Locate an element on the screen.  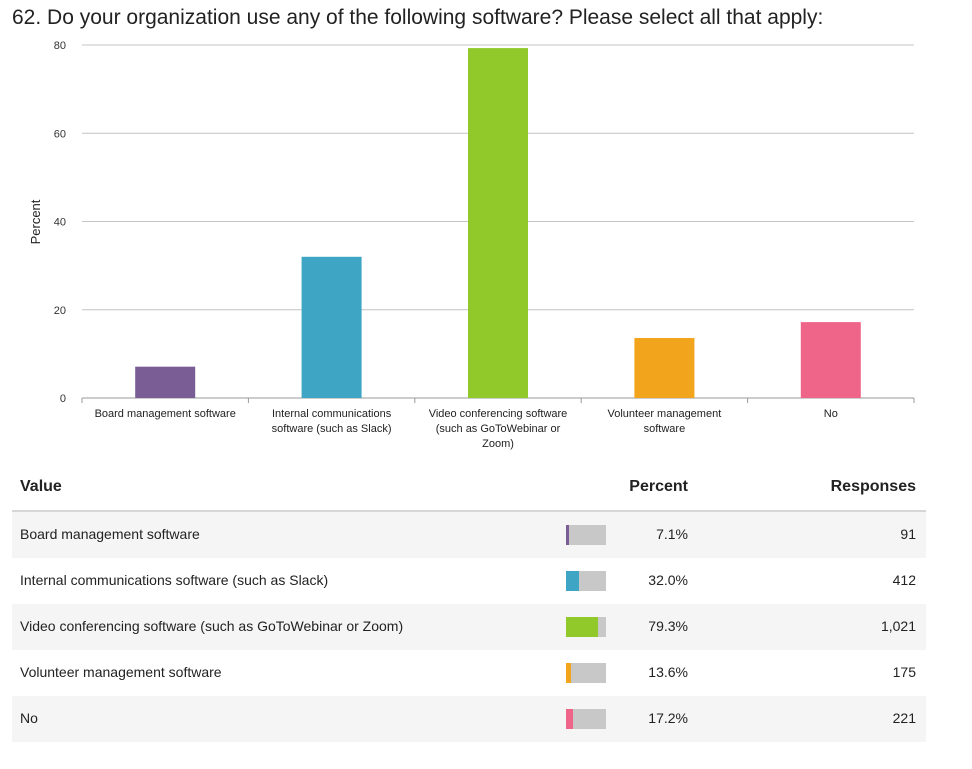
x-tick-label: software (such as Slack) is located at coordinates (332, 429).